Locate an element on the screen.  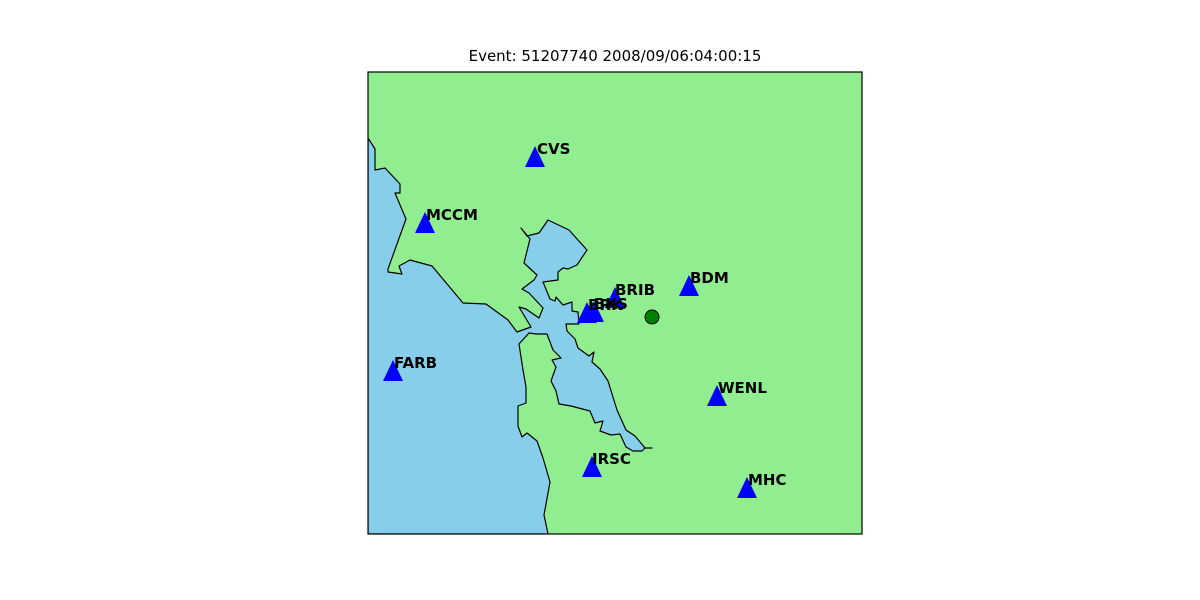
station-irsc: IRSC is located at coordinates (606, 463).